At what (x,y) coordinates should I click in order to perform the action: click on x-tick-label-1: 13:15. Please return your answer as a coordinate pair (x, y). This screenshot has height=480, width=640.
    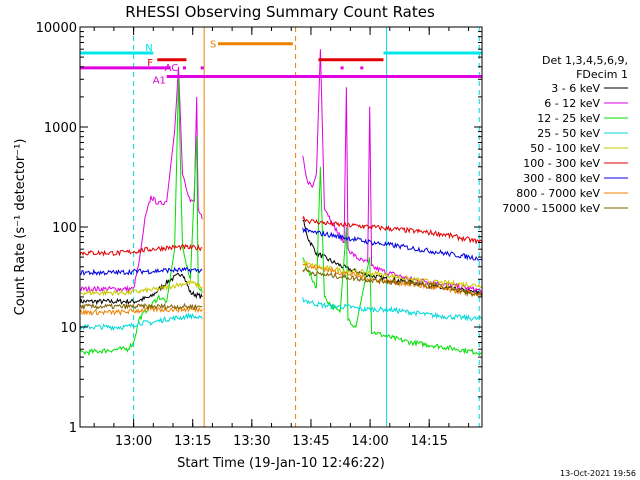
    Looking at the image, I should click on (192, 441).